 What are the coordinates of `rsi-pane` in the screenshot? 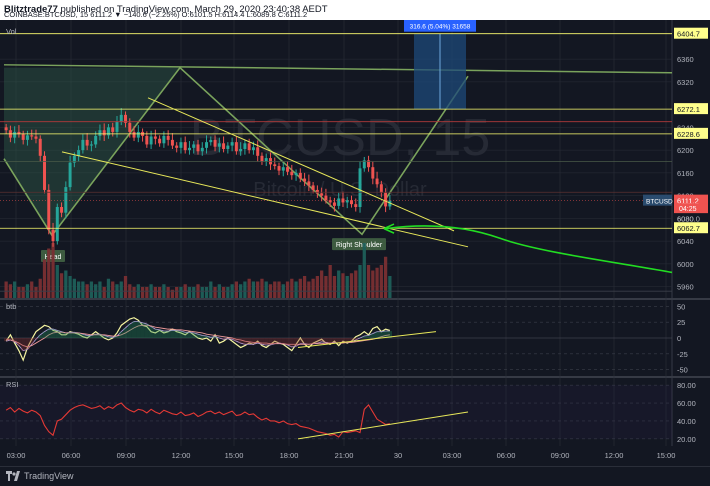 It's located at (336, 412).